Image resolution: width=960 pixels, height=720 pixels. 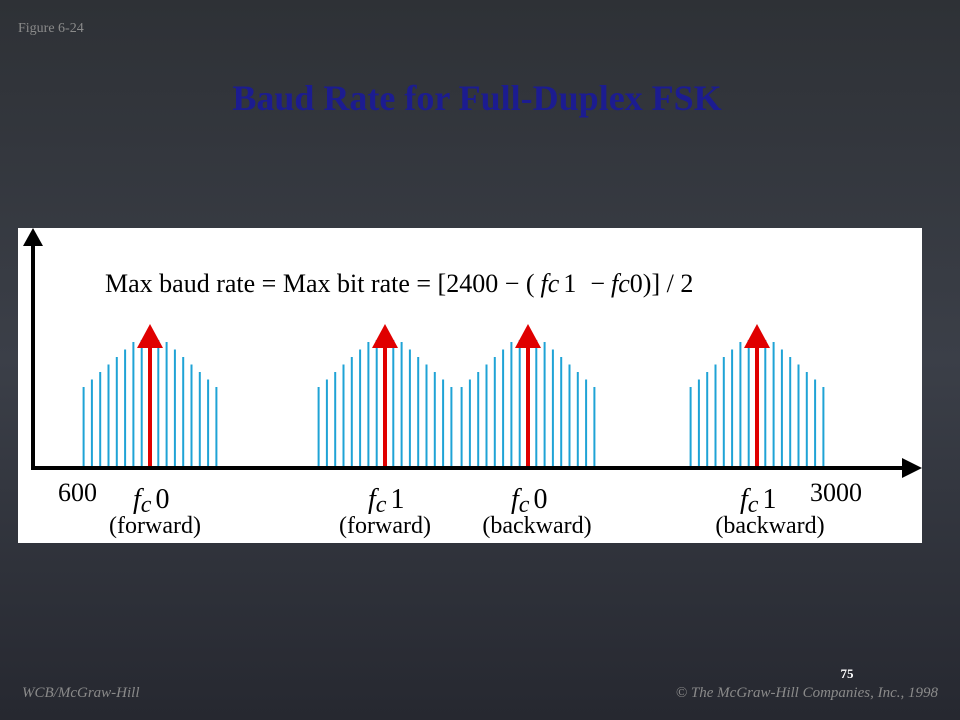 What do you see at coordinates (597, 283) in the screenshot?
I see `formula-minus: −` at bounding box center [597, 283].